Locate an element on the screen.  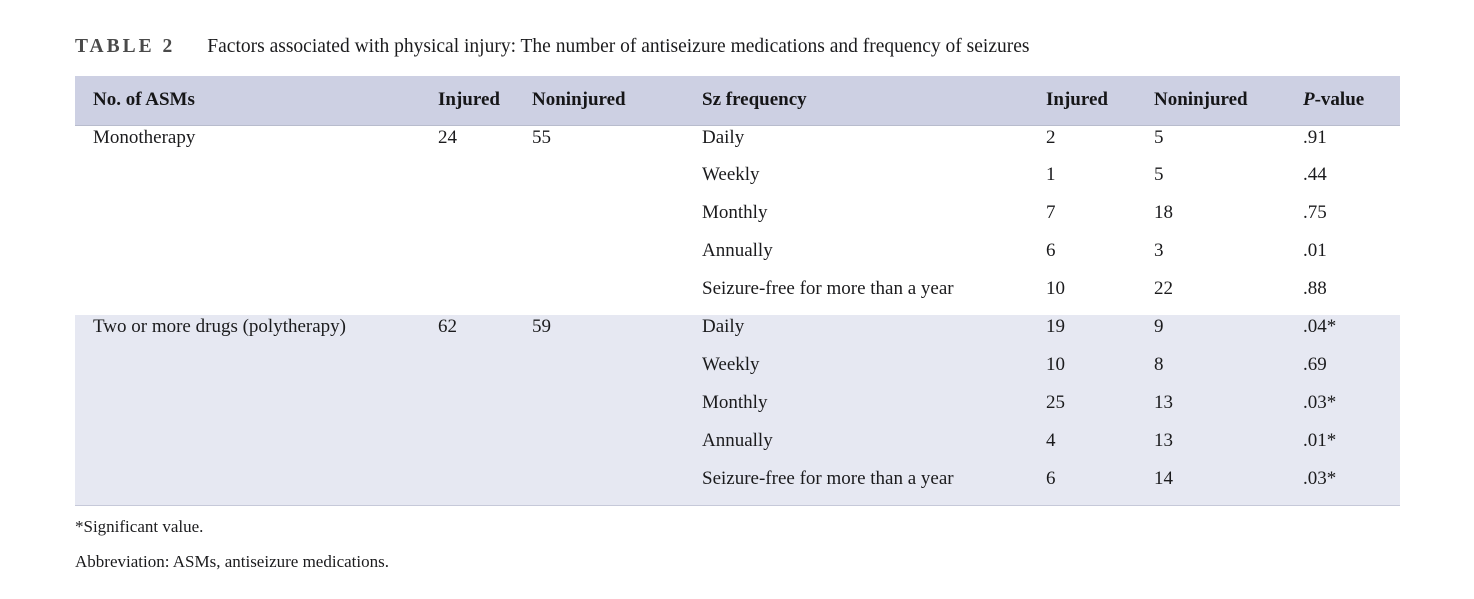
noninjured-count-cell: 9 is located at coordinates (1228, 334).